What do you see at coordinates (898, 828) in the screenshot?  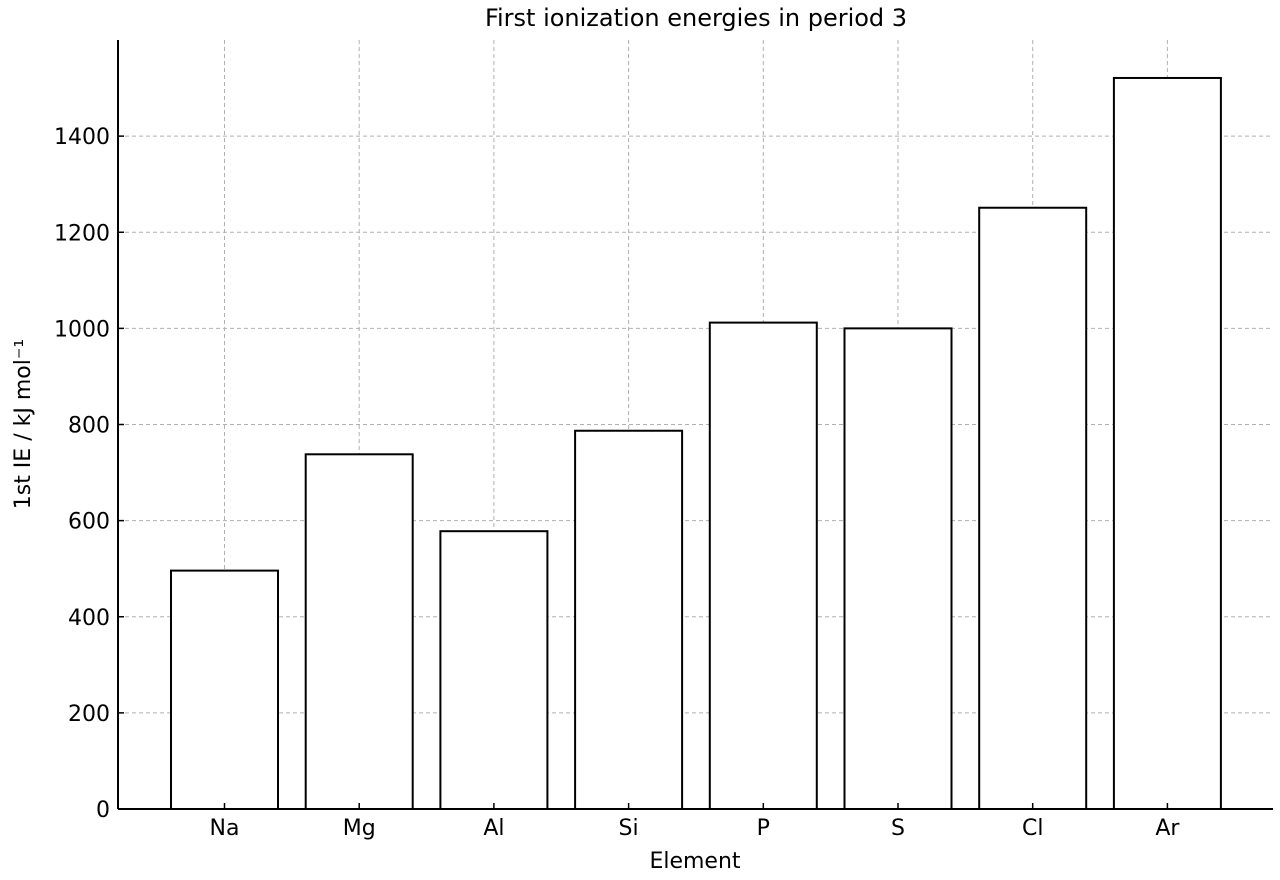 I see `x-tick-label: S` at bounding box center [898, 828].